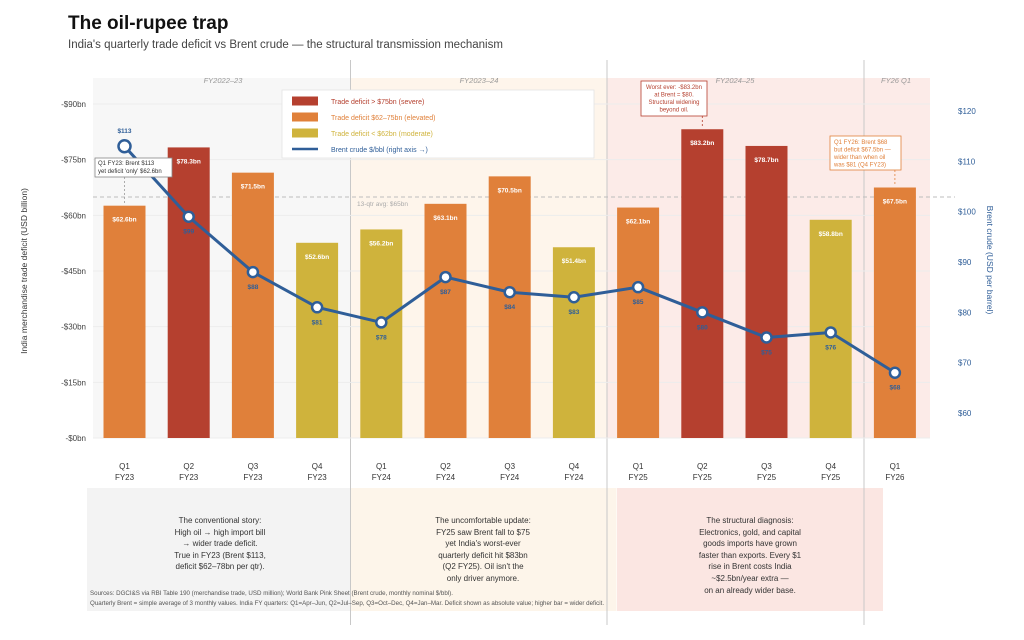 The width and height of the screenshot is (1024, 640). Describe the element at coordinates (574, 472) in the screenshot. I see `x-tick-7: Q4 FY24` at that location.